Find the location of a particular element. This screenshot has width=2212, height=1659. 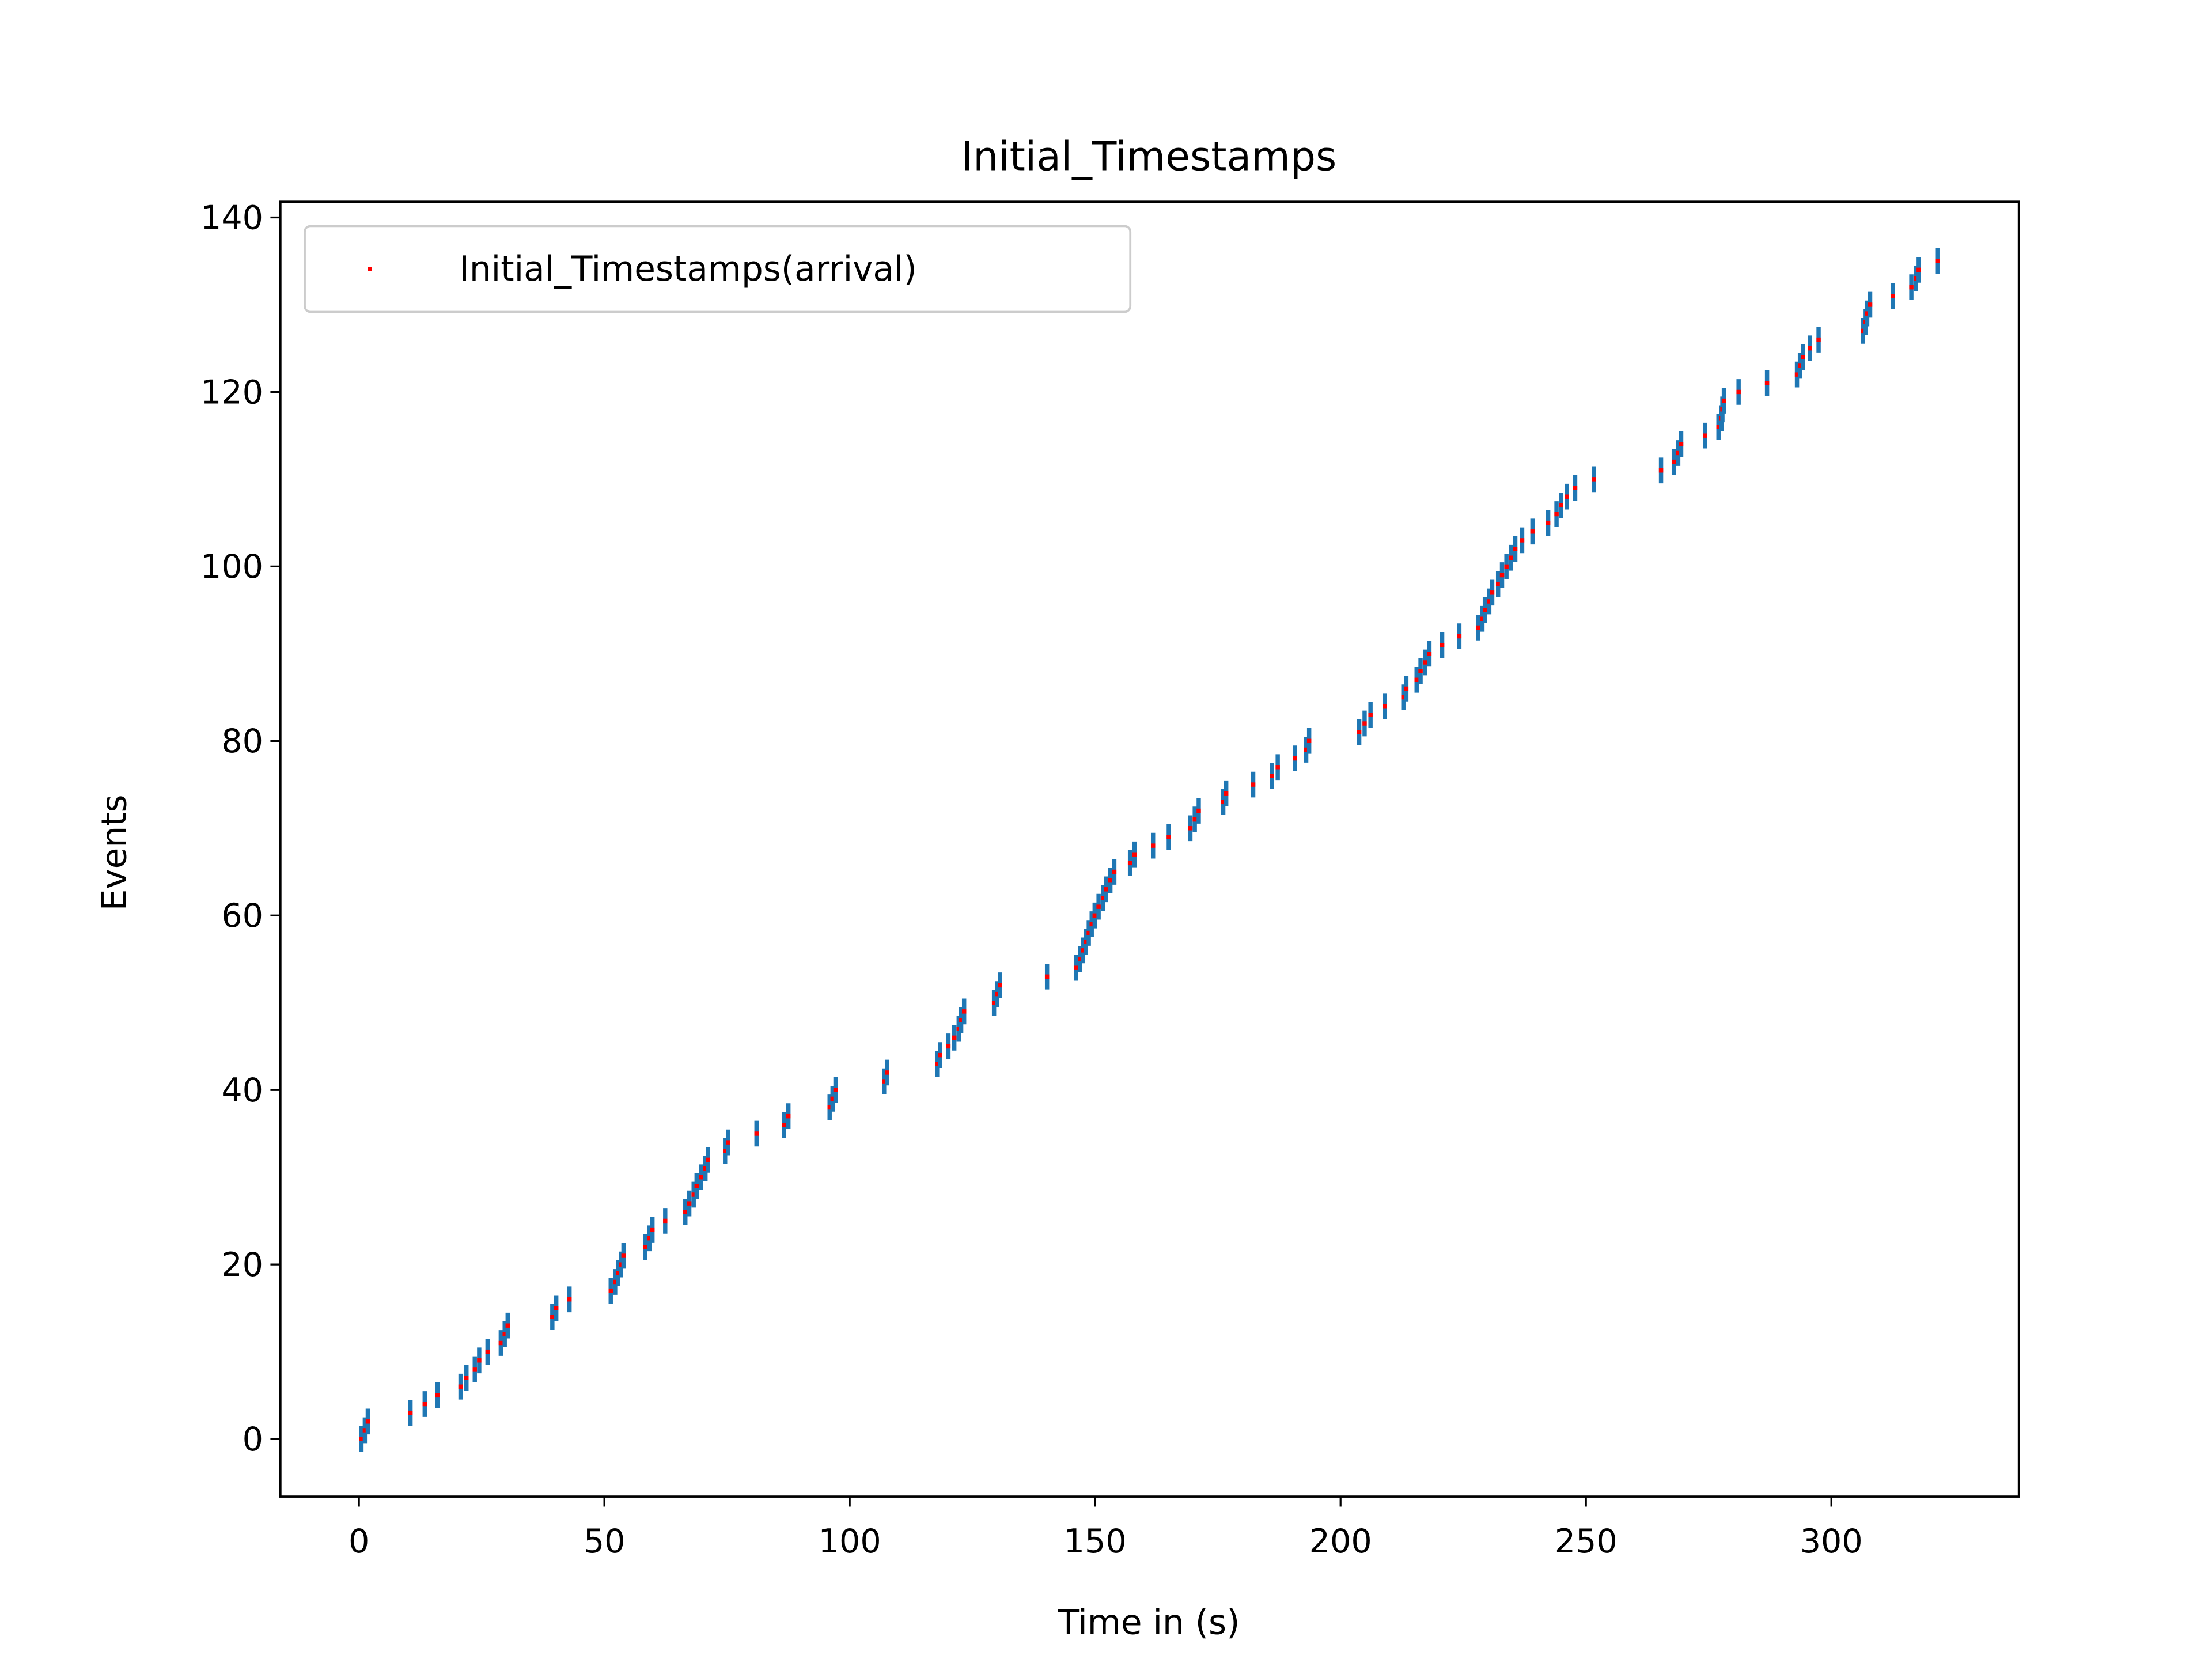

x-tick-label: 100 is located at coordinates (850, 1541).